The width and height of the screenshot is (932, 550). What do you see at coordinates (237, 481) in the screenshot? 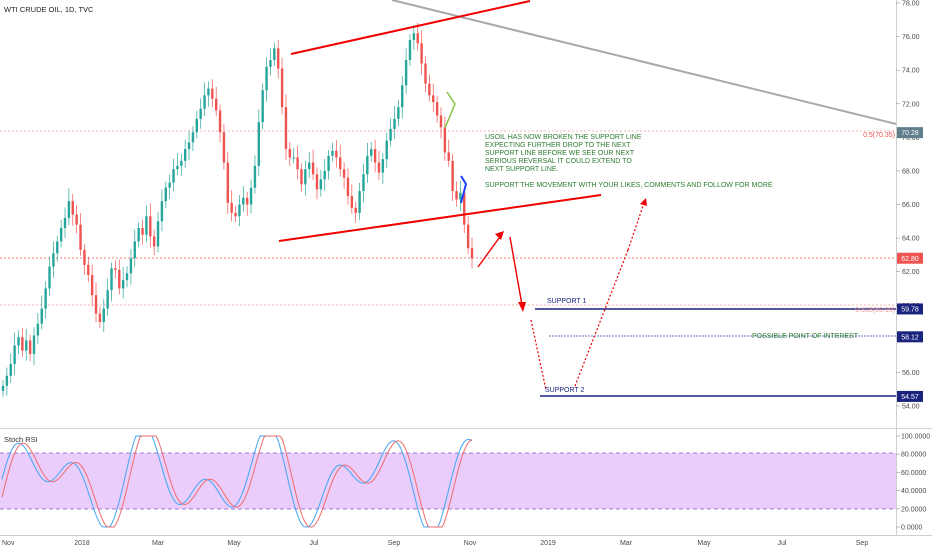
I see `stoch-d-line` at bounding box center [237, 481].